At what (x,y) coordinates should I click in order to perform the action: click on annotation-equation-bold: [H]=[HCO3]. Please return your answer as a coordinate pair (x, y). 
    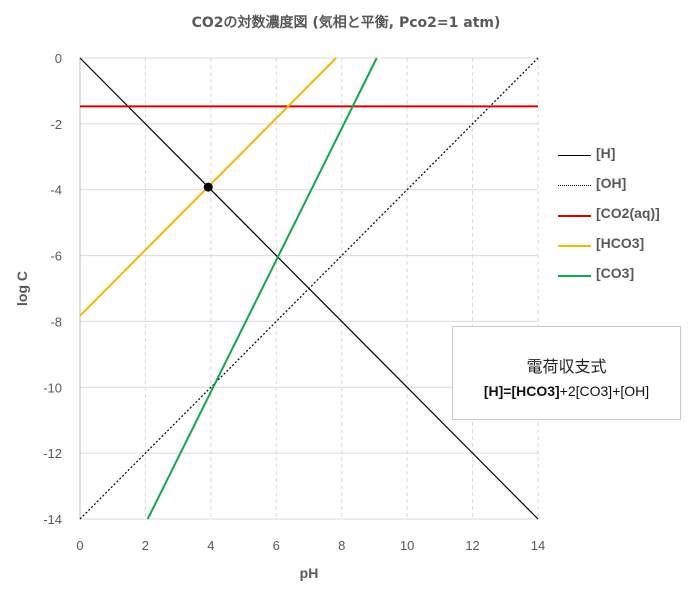
    Looking at the image, I should click on (521, 391).